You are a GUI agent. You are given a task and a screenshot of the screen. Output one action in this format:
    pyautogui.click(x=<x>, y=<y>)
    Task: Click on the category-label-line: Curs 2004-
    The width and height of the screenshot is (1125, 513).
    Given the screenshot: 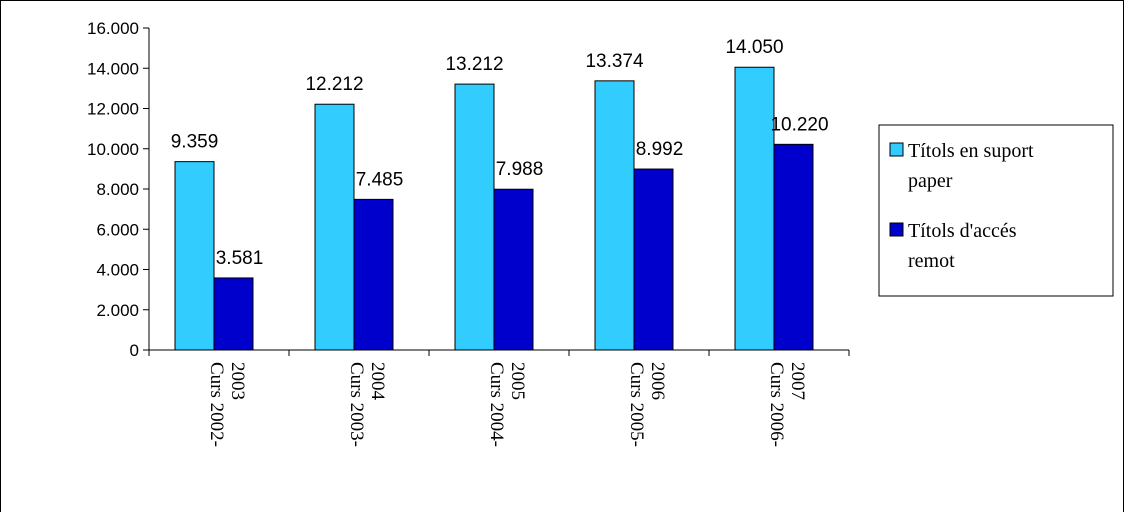 What is the action you would take?
    pyautogui.click(x=496, y=404)
    